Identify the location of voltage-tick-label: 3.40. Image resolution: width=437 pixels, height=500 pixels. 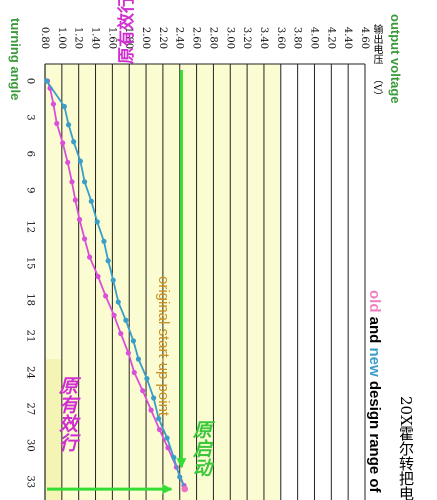
(263, 38).